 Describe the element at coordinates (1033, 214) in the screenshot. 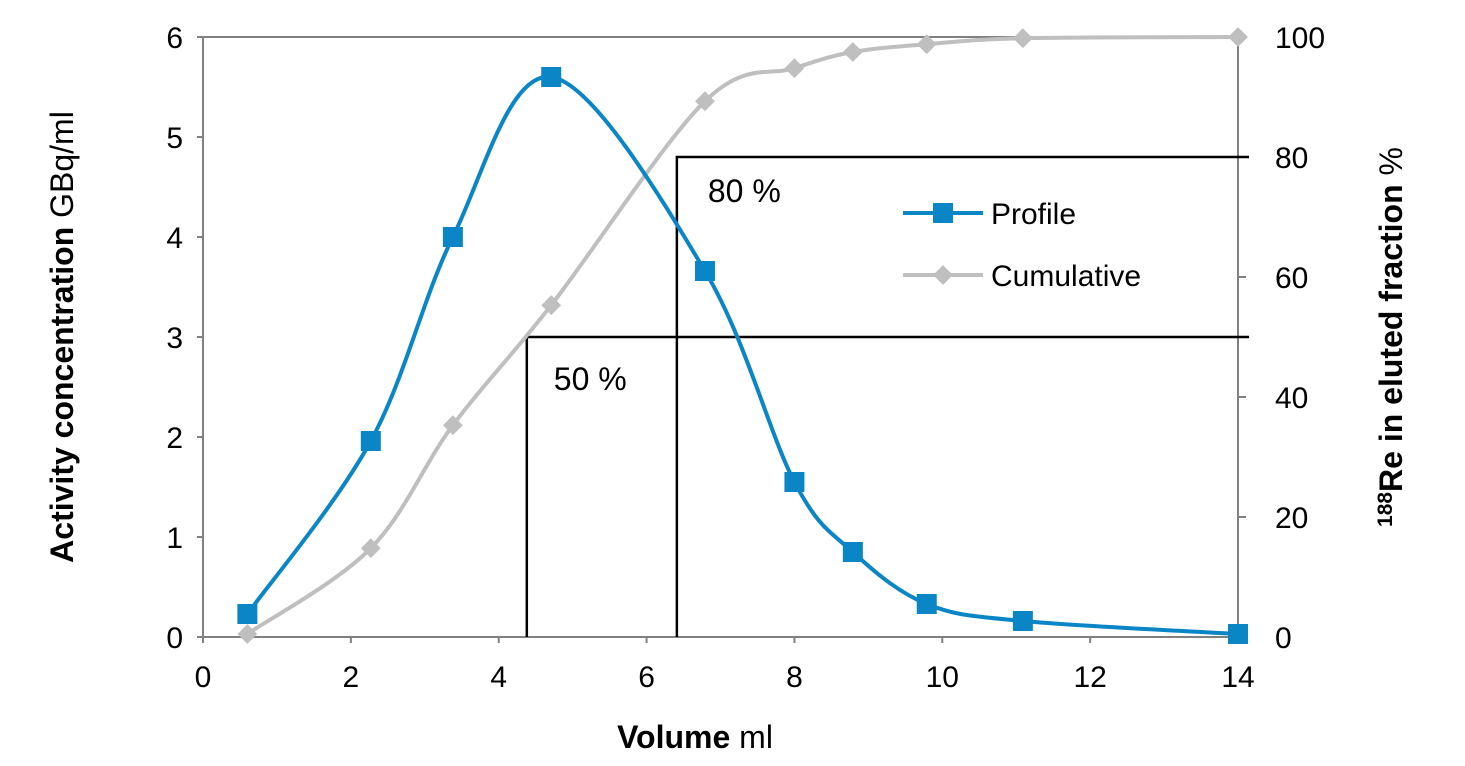

I see `legend-profile-label: Profile` at that location.